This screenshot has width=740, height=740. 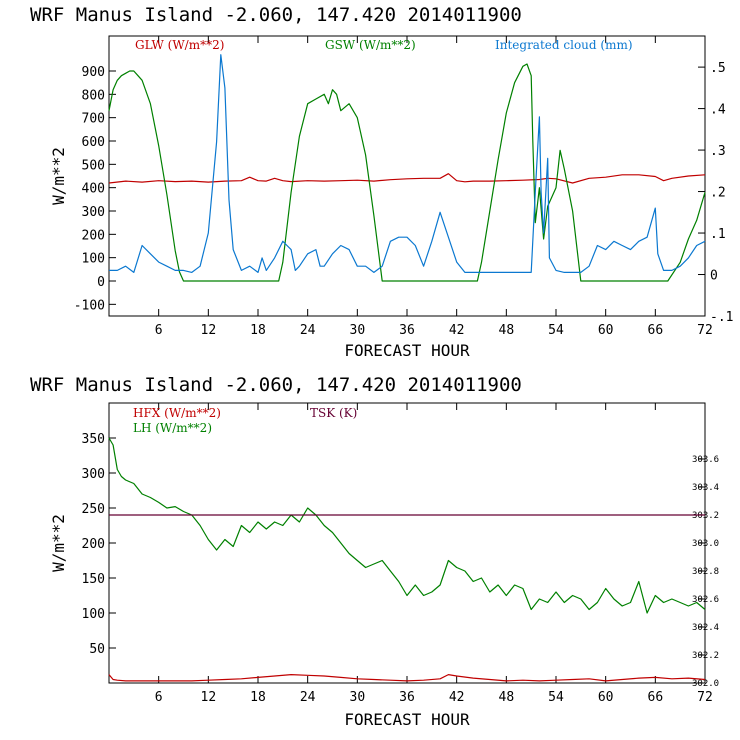 I want to click on legend-glw: GLW (W/m**2), so click(x=179, y=45).